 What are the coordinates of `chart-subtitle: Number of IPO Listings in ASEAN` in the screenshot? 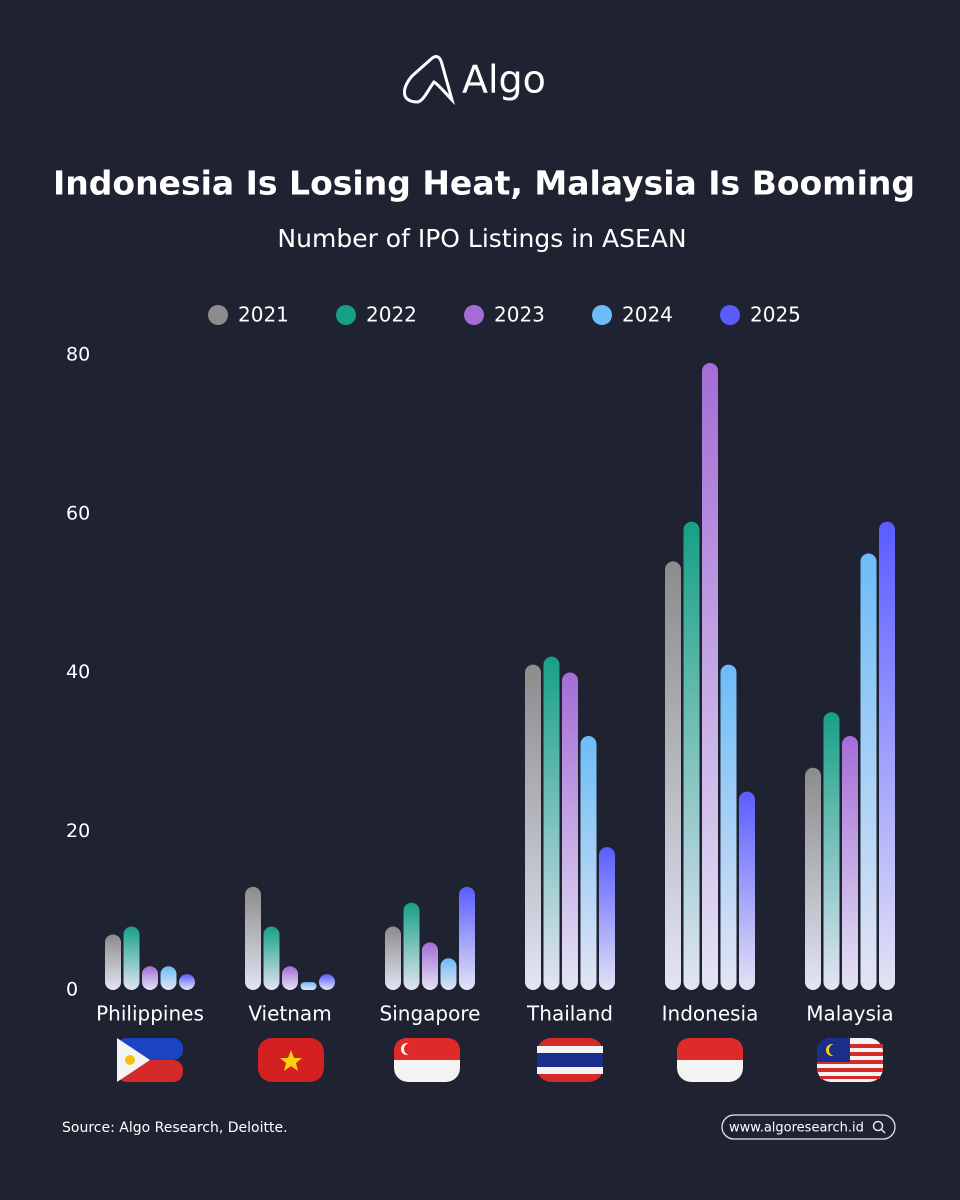 It's located at (481, 238).